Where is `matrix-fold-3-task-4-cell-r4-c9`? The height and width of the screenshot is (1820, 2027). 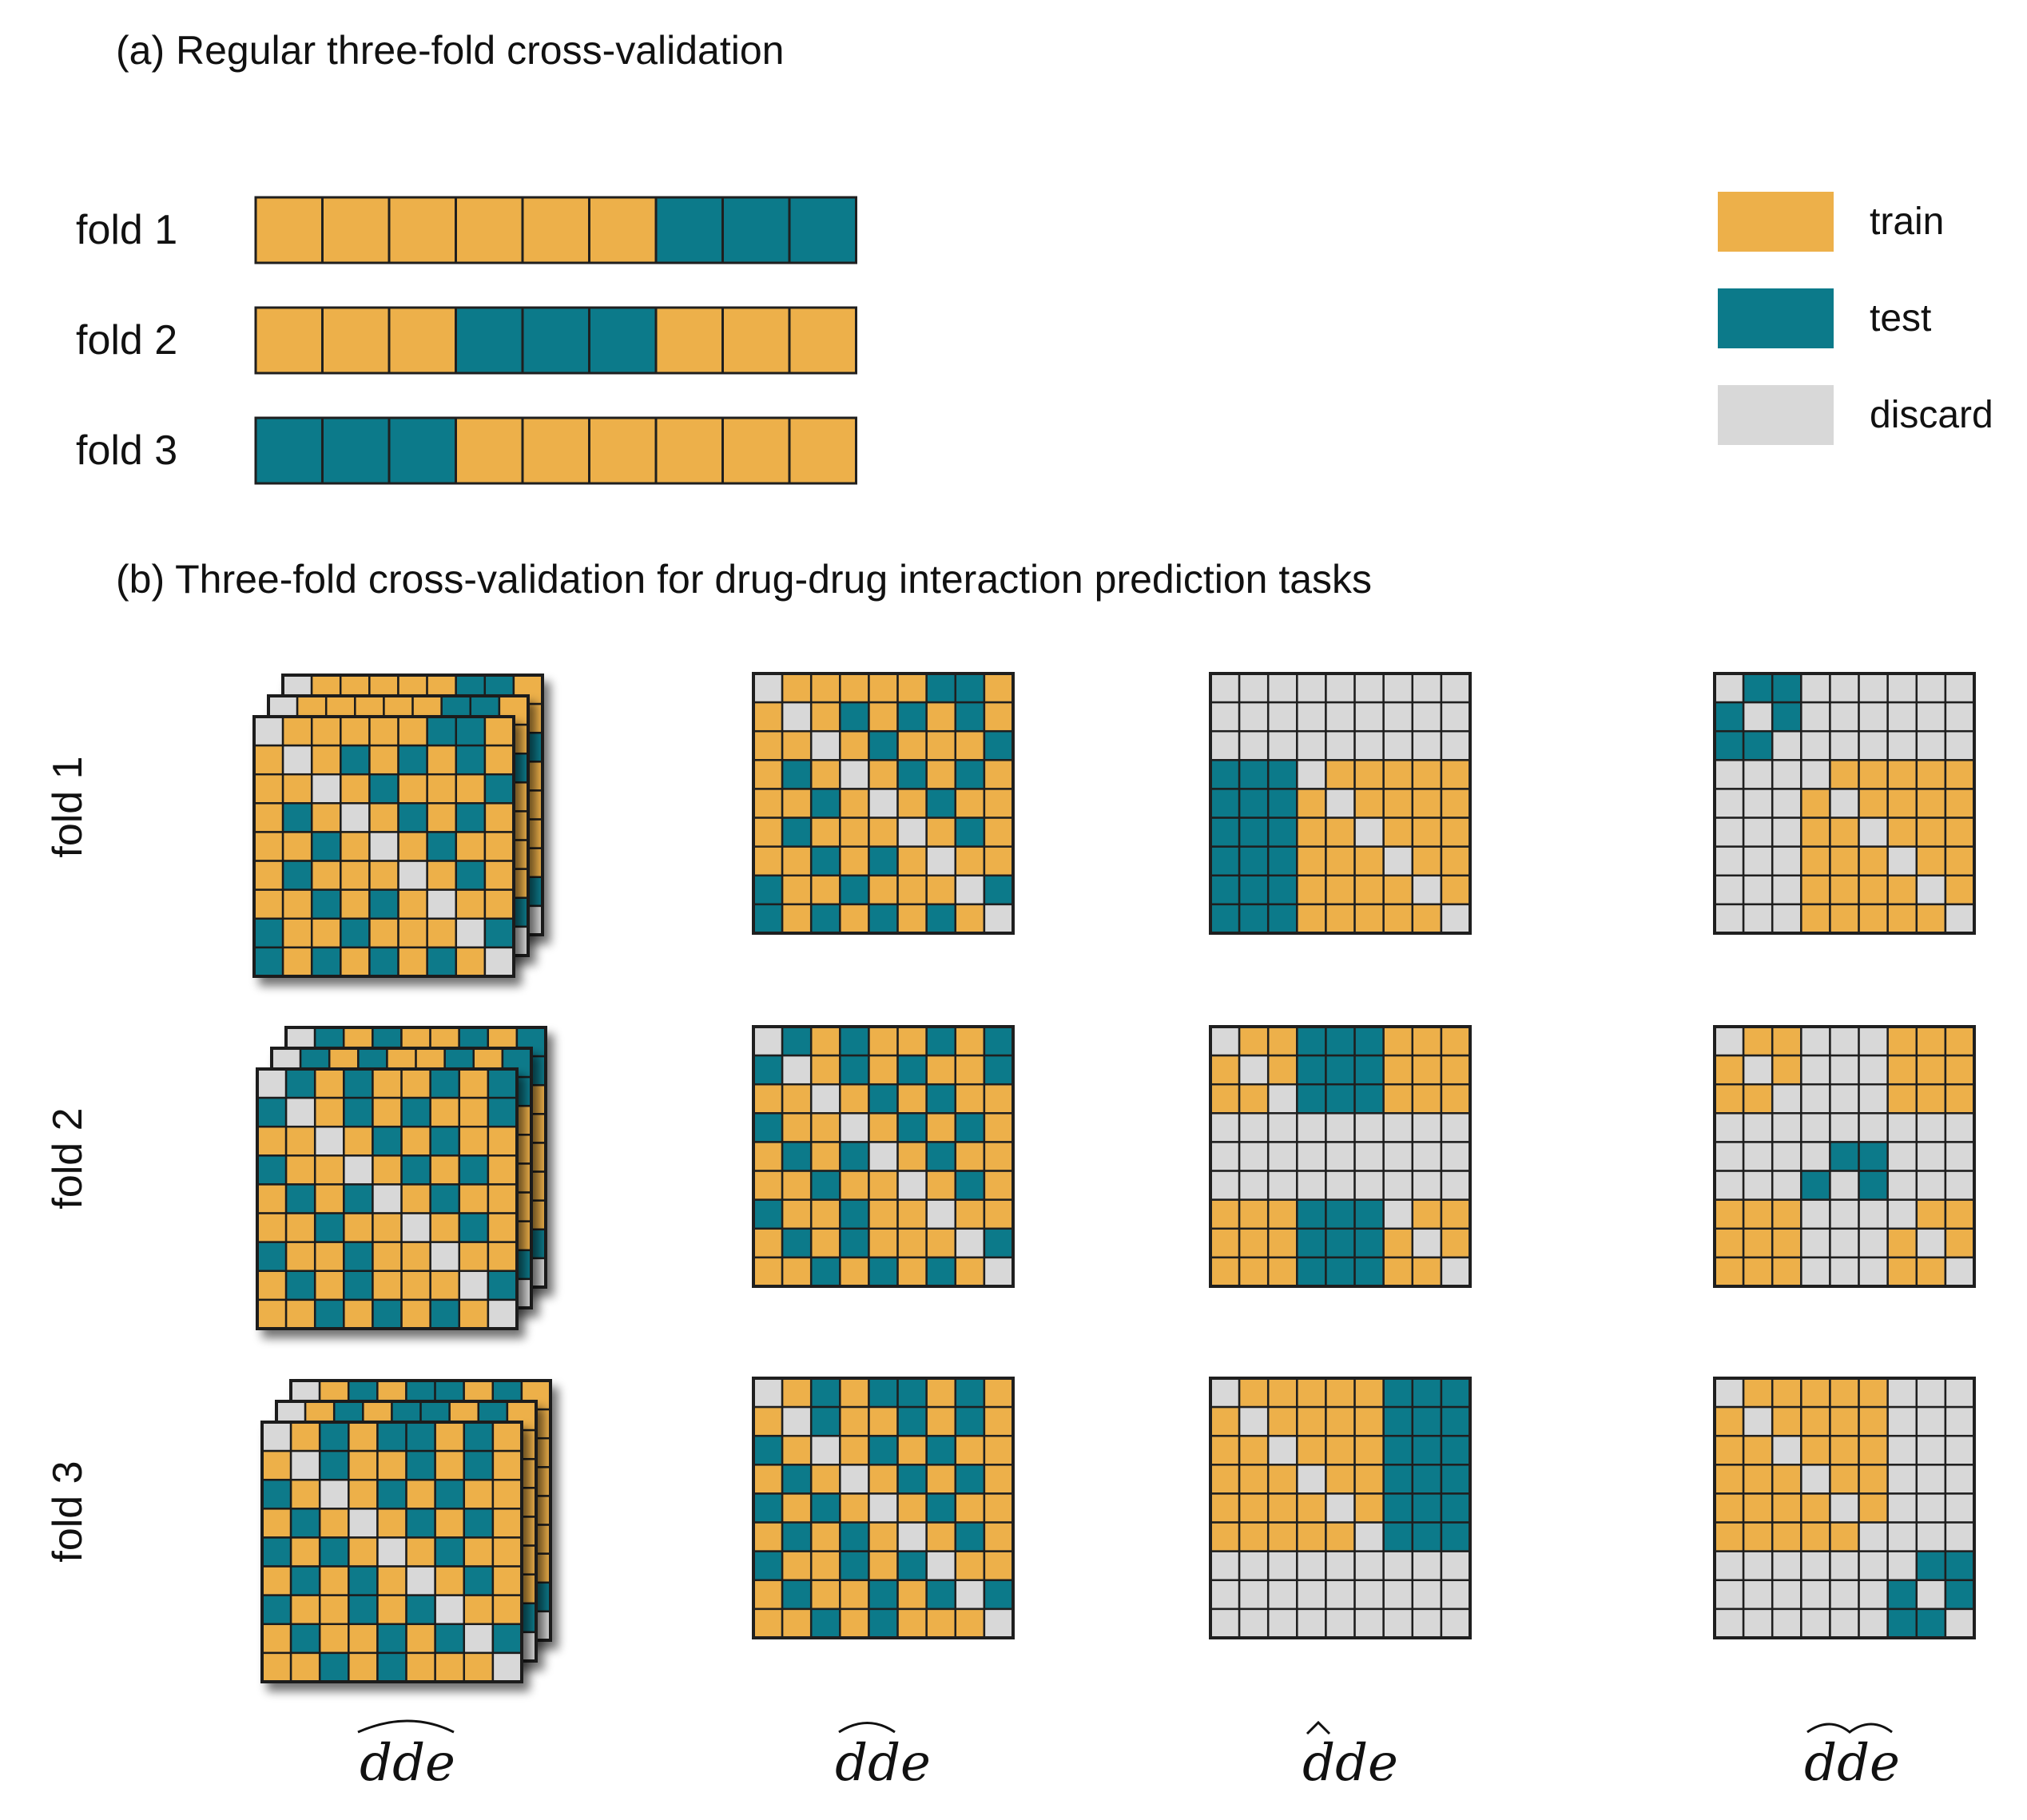 matrix-fold-3-task-4-cell-r4-c9 is located at coordinates (1960, 1479).